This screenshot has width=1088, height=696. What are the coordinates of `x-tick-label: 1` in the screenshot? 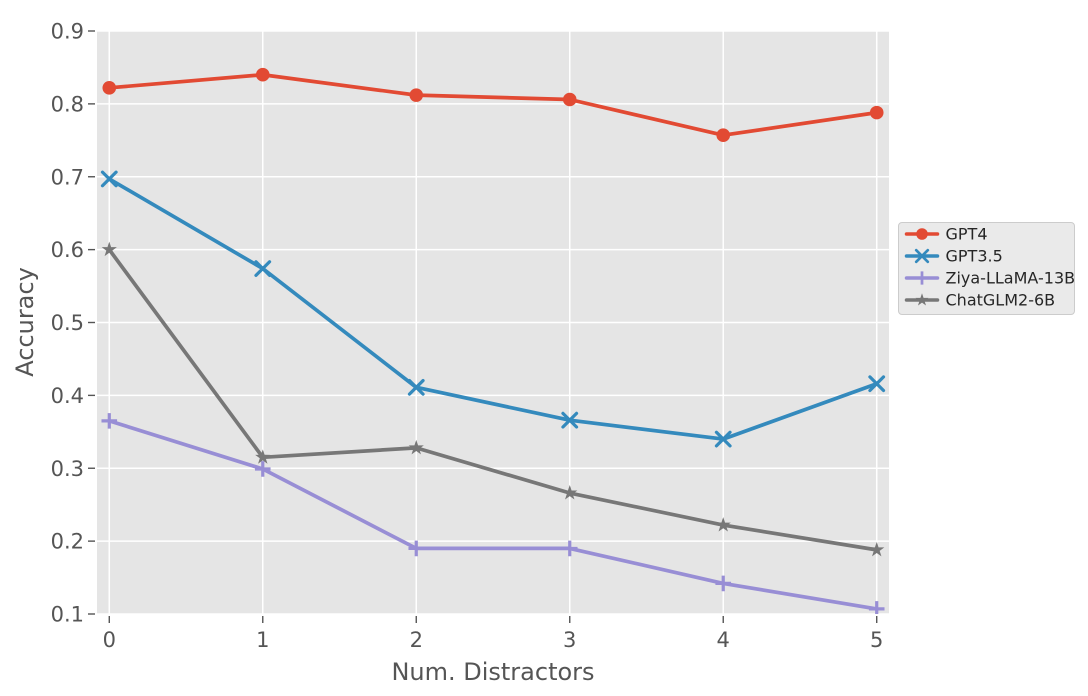 It's located at (262, 640).